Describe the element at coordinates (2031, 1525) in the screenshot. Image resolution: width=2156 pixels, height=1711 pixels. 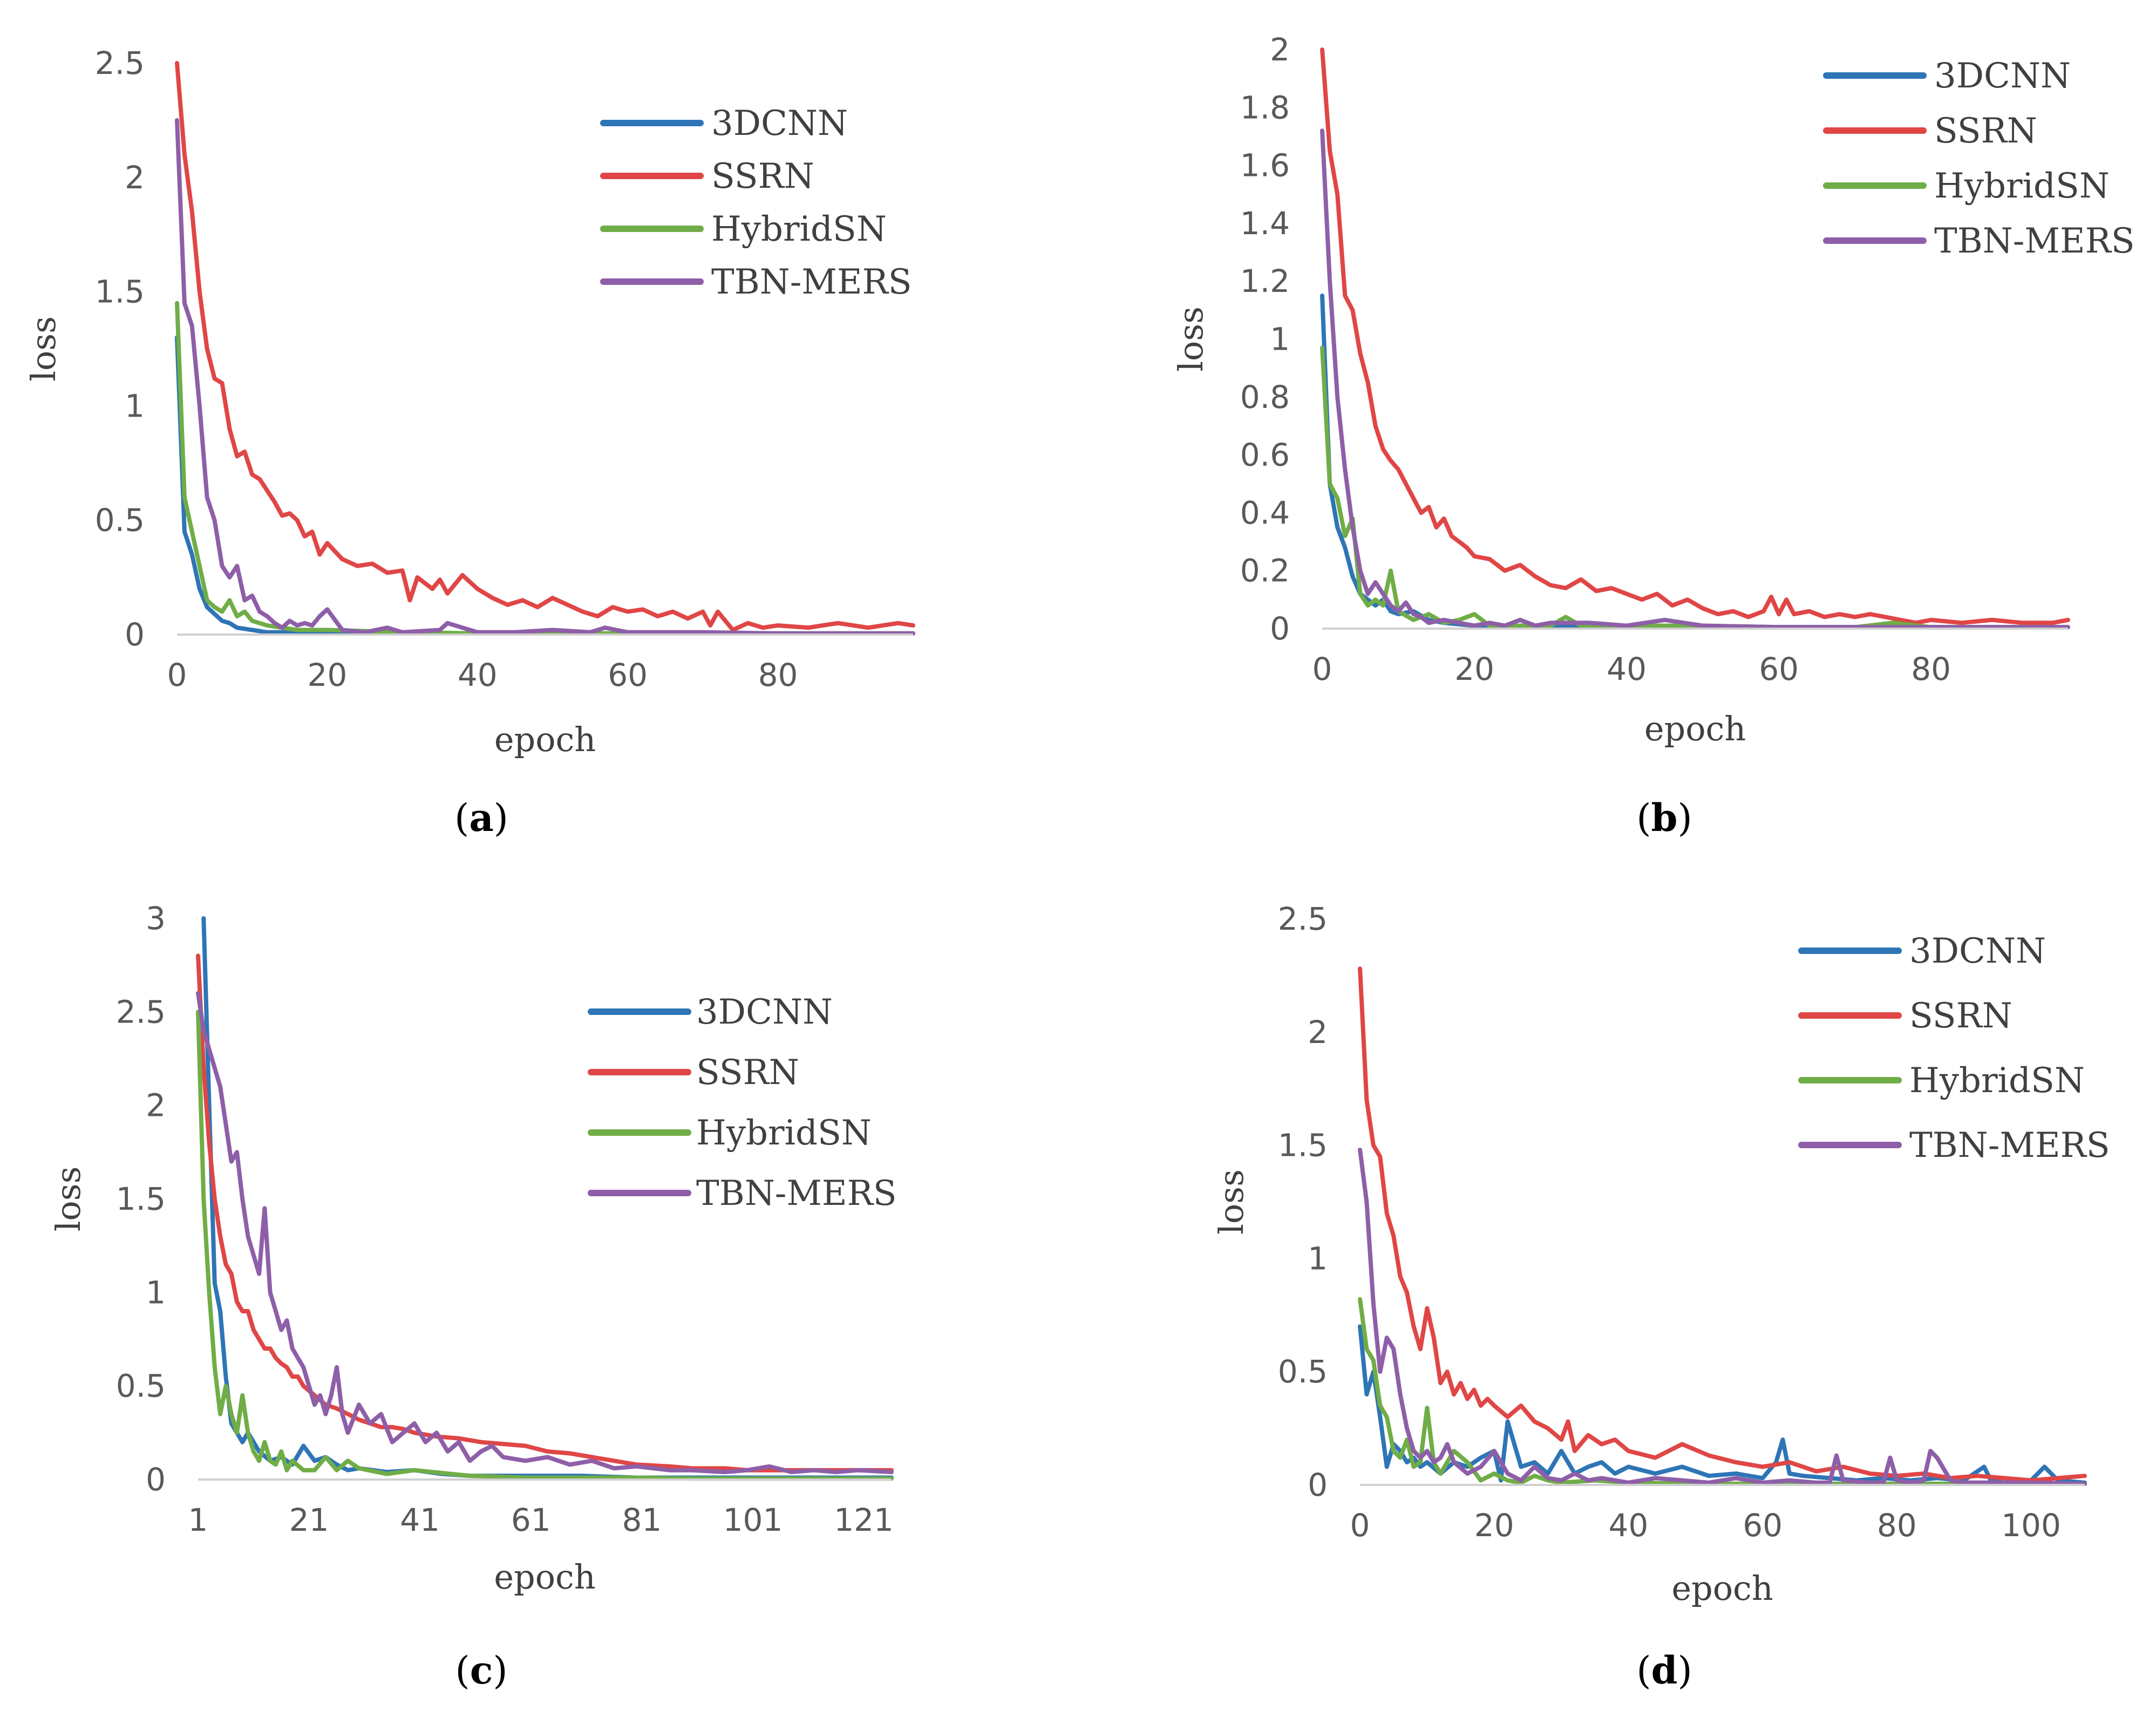
I see `x-tick-label: 100` at that location.